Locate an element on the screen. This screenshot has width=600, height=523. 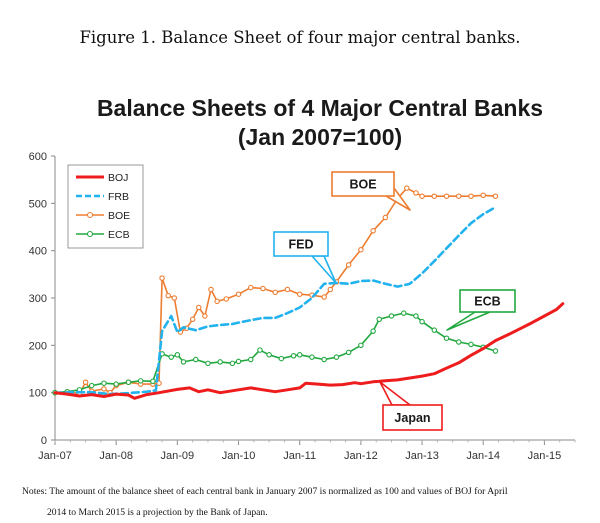
callout-ecb-label: ECB is located at coordinates (487, 302).